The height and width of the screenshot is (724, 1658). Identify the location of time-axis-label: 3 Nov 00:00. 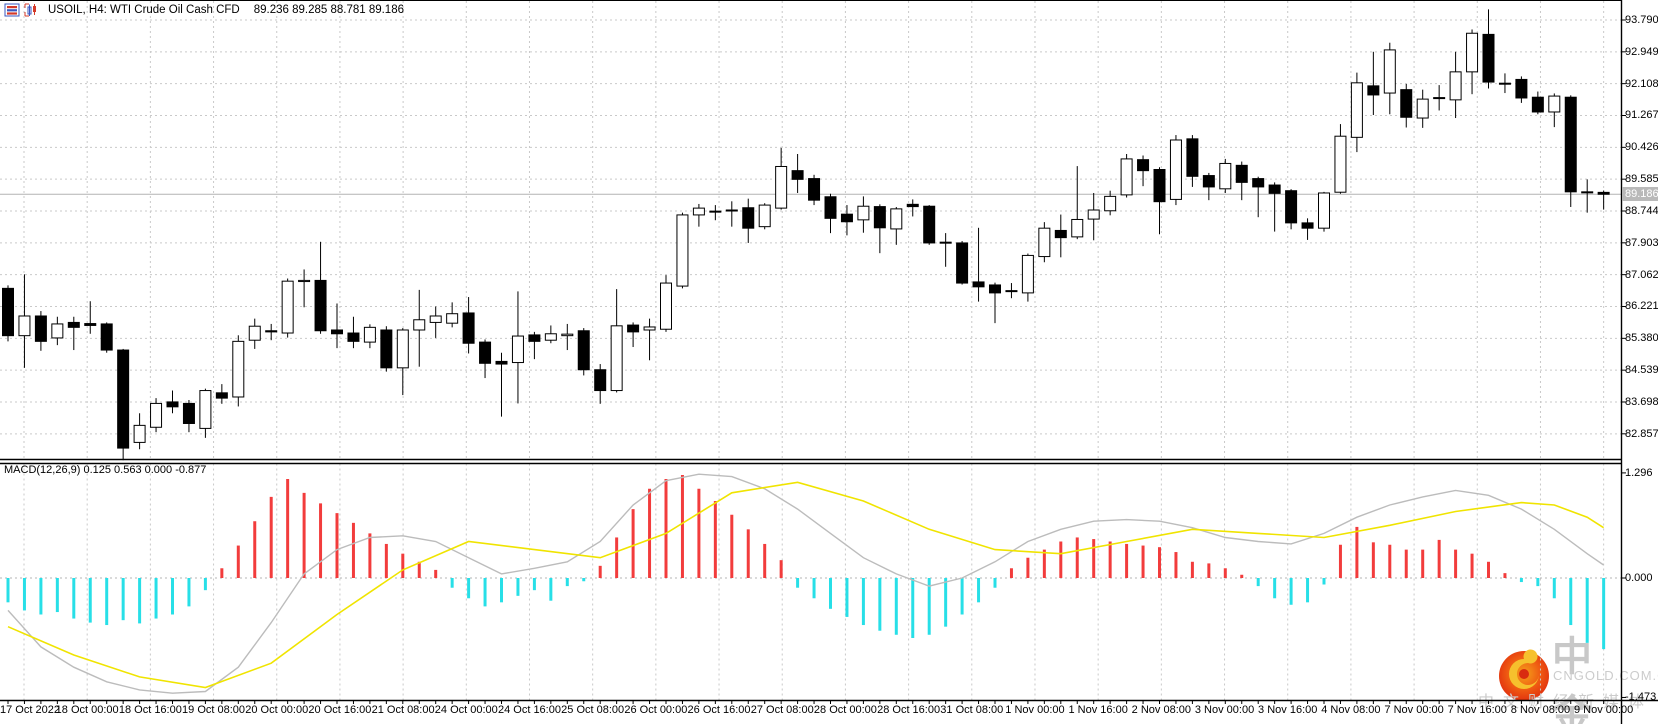
(1224, 710).